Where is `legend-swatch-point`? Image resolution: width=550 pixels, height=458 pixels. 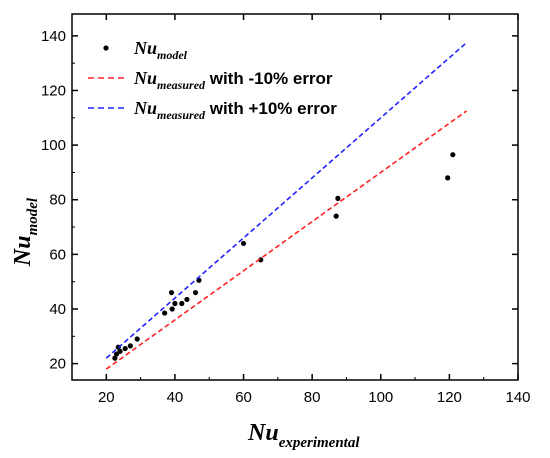
legend-swatch-point is located at coordinates (106, 48).